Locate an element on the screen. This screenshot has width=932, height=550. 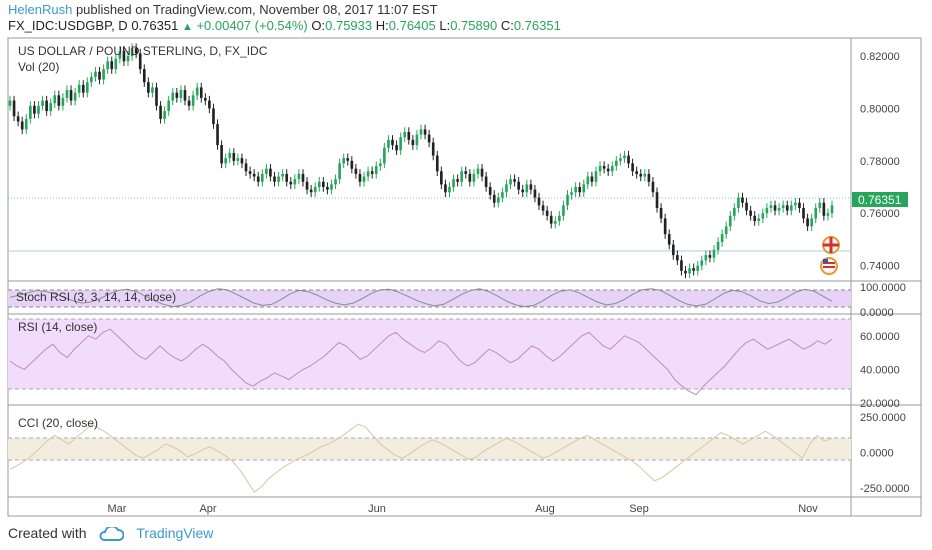
volume-label: Vol (20) is located at coordinates (38, 67).